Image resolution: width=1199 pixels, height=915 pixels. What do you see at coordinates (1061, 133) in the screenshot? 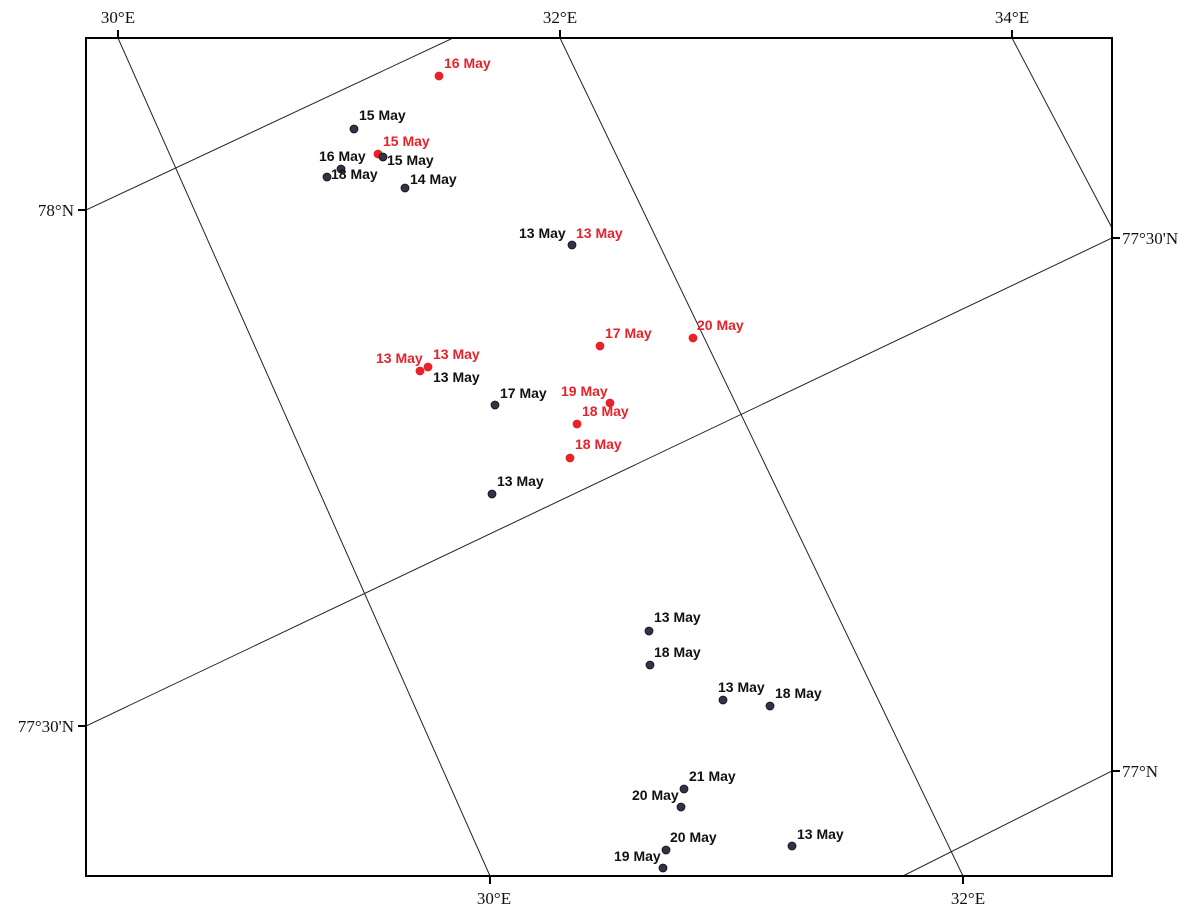
I see `meridian-line-34e-upper` at bounding box center [1061, 133].